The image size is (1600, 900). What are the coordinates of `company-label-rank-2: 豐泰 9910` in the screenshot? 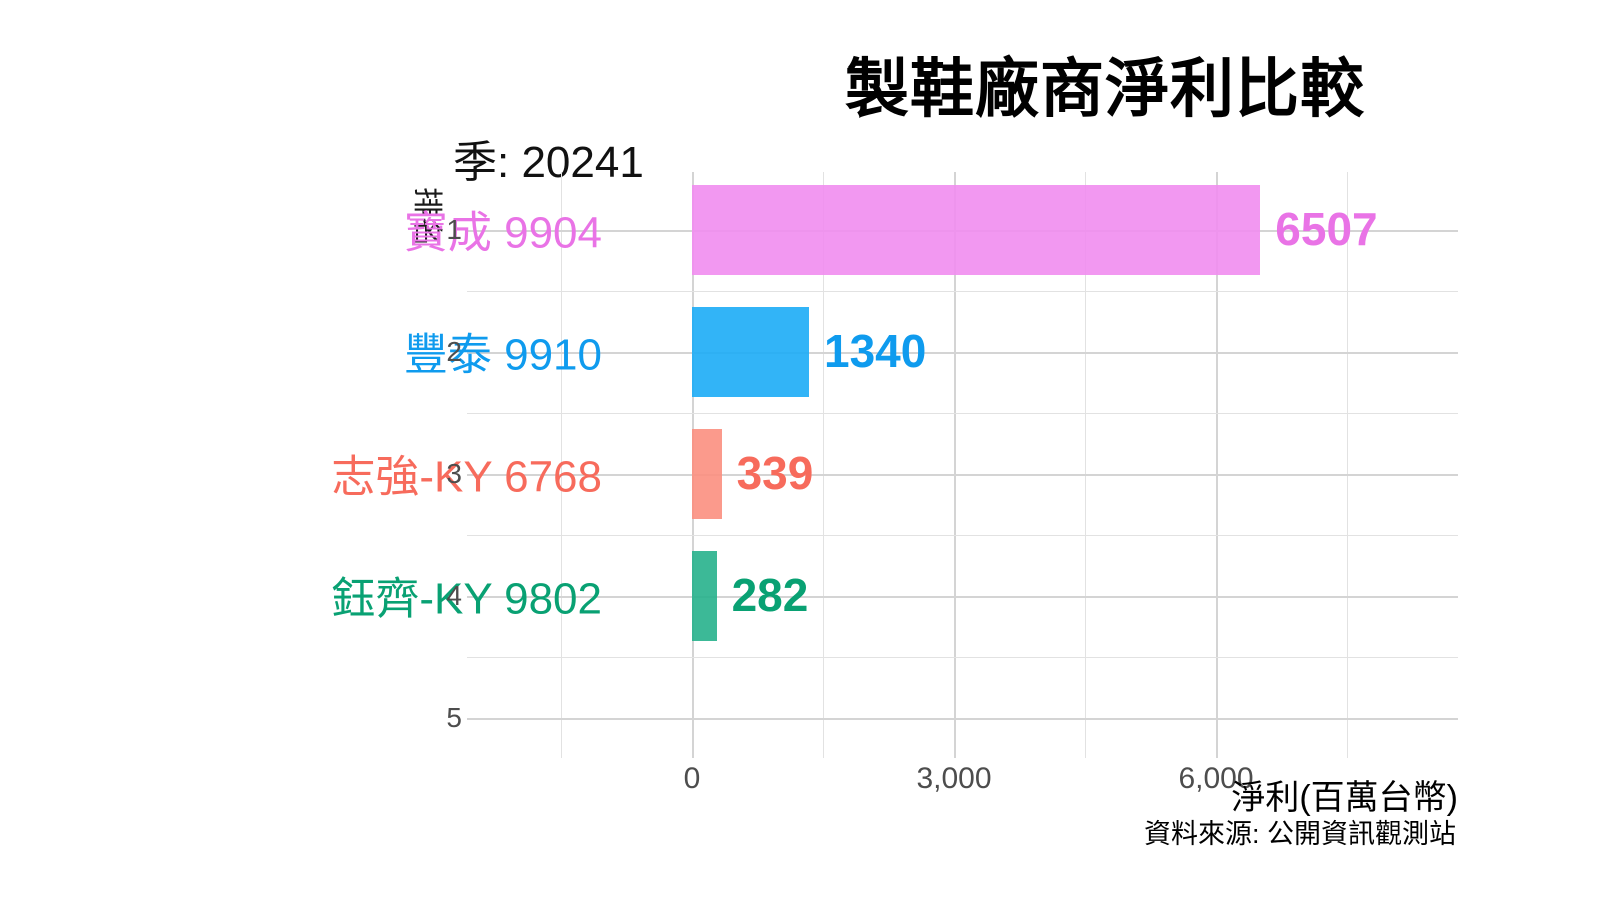 It's located at (502, 355).